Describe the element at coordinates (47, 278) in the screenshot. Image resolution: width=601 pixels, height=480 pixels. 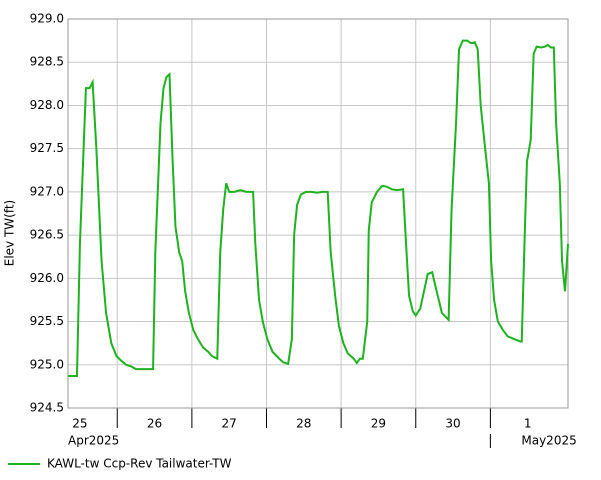
I see `y-tick-label: 926.0` at that location.